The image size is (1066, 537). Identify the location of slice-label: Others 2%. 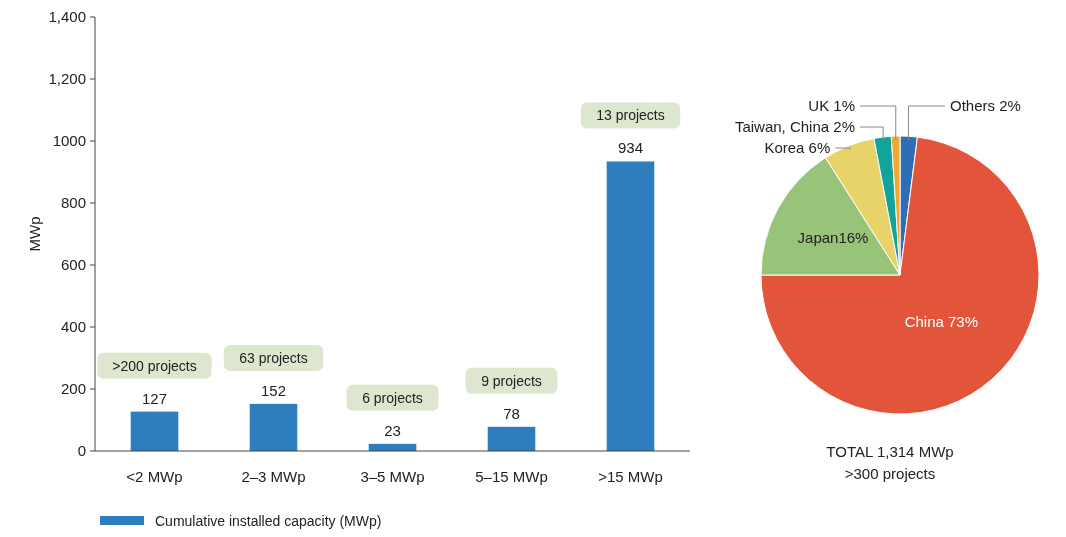
(985, 105).